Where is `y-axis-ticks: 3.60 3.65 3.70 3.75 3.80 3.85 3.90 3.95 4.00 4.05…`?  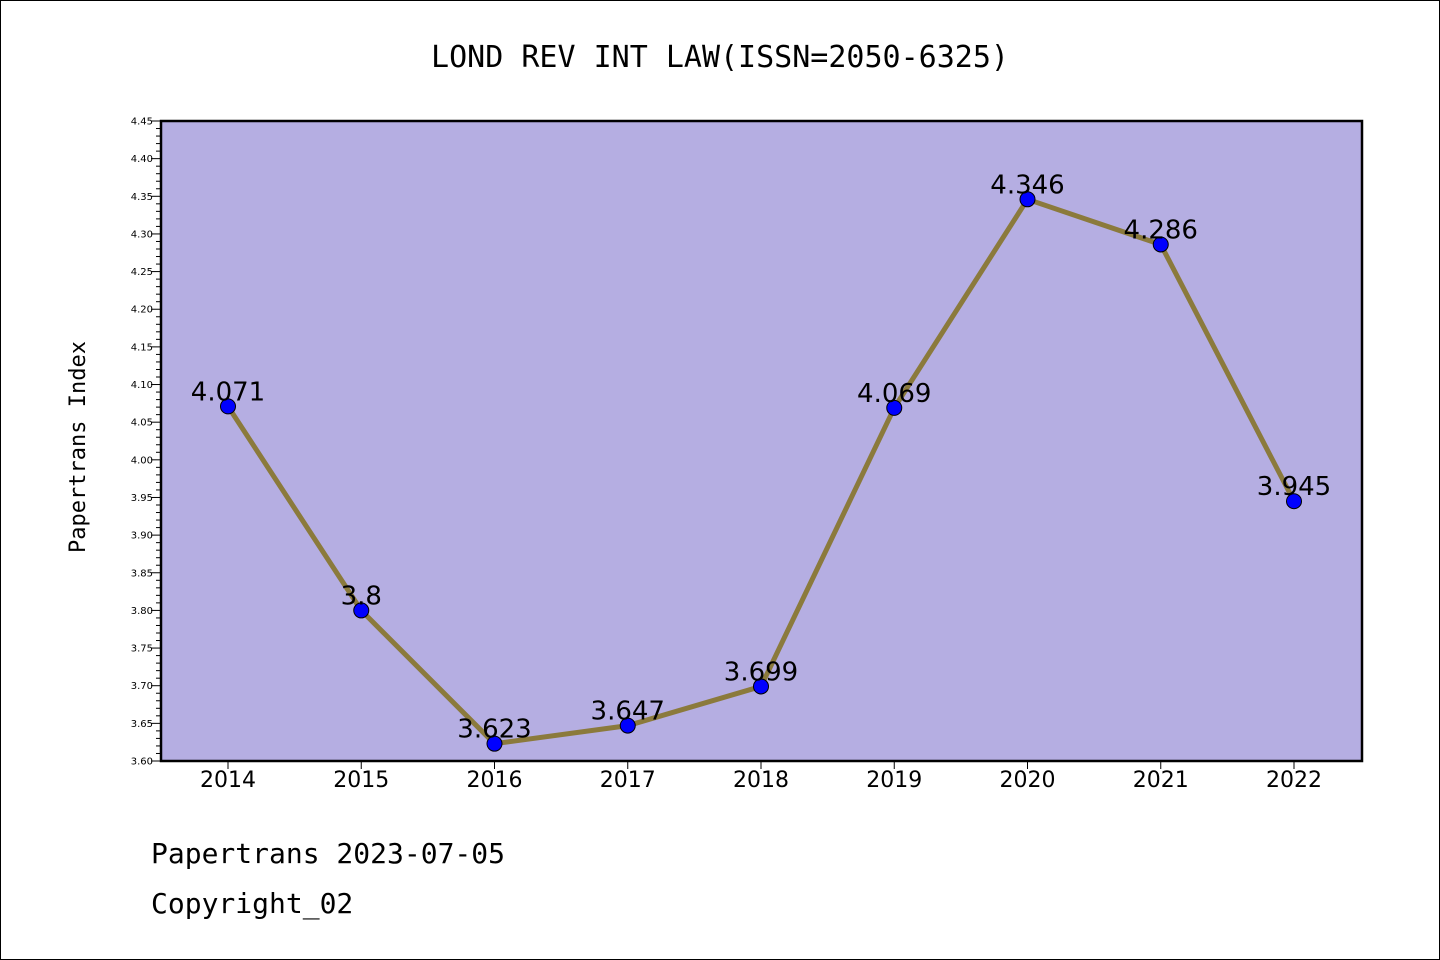
y-axis-ticks: 3.60 3.65 3.70 3.75 3.80 3.85 3.90 3.95 4.00 4.05… is located at coordinates (146, 442).